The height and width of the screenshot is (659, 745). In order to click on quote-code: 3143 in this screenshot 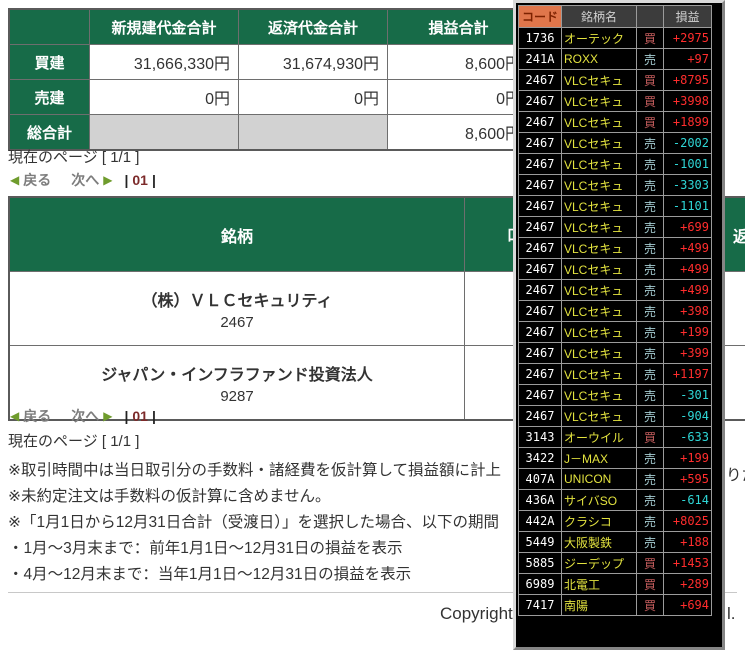, I will do `click(540, 437)`.